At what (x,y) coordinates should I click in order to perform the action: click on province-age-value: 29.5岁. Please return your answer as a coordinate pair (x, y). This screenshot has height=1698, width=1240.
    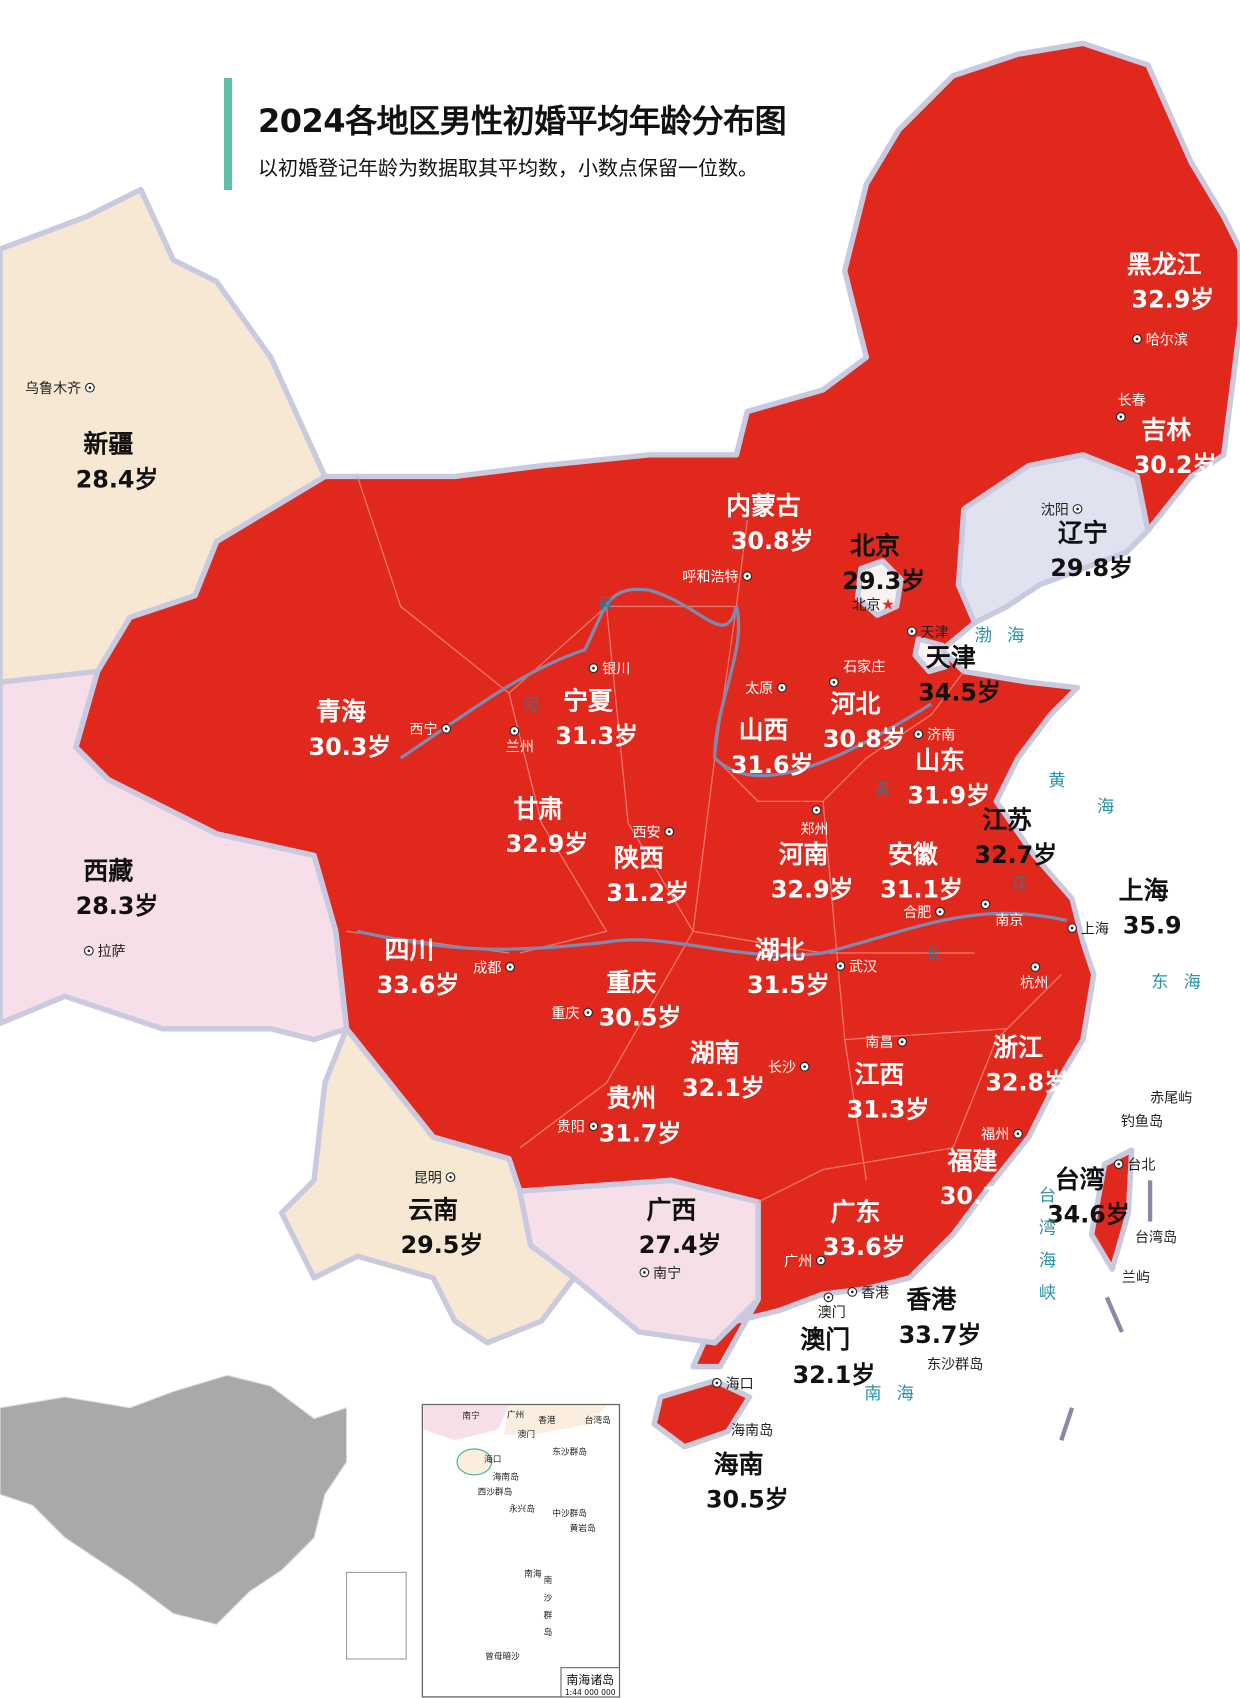
    Looking at the image, I should click on (442, 1245).